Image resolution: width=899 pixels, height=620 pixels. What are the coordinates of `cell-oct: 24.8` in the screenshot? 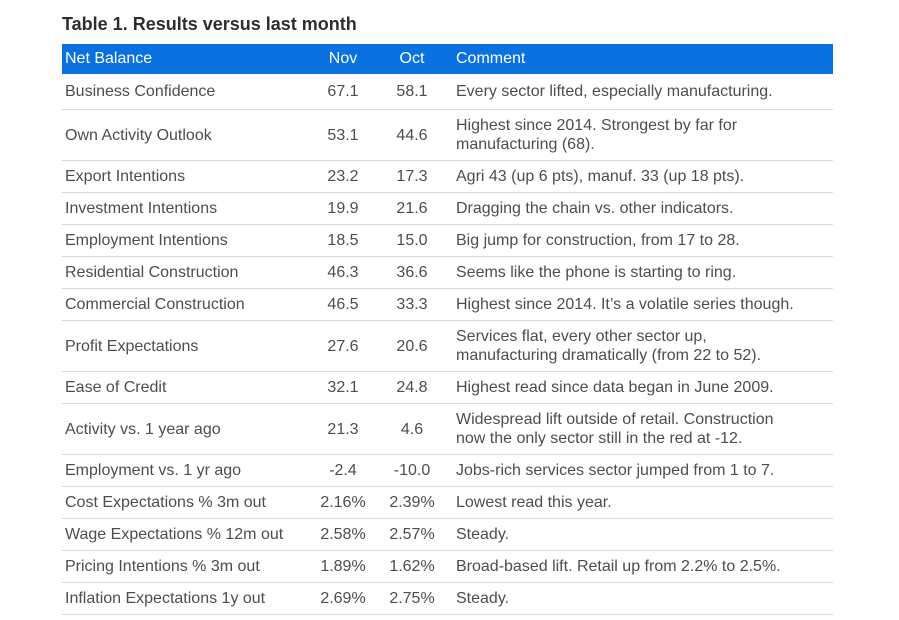 It's located at (412, 387).